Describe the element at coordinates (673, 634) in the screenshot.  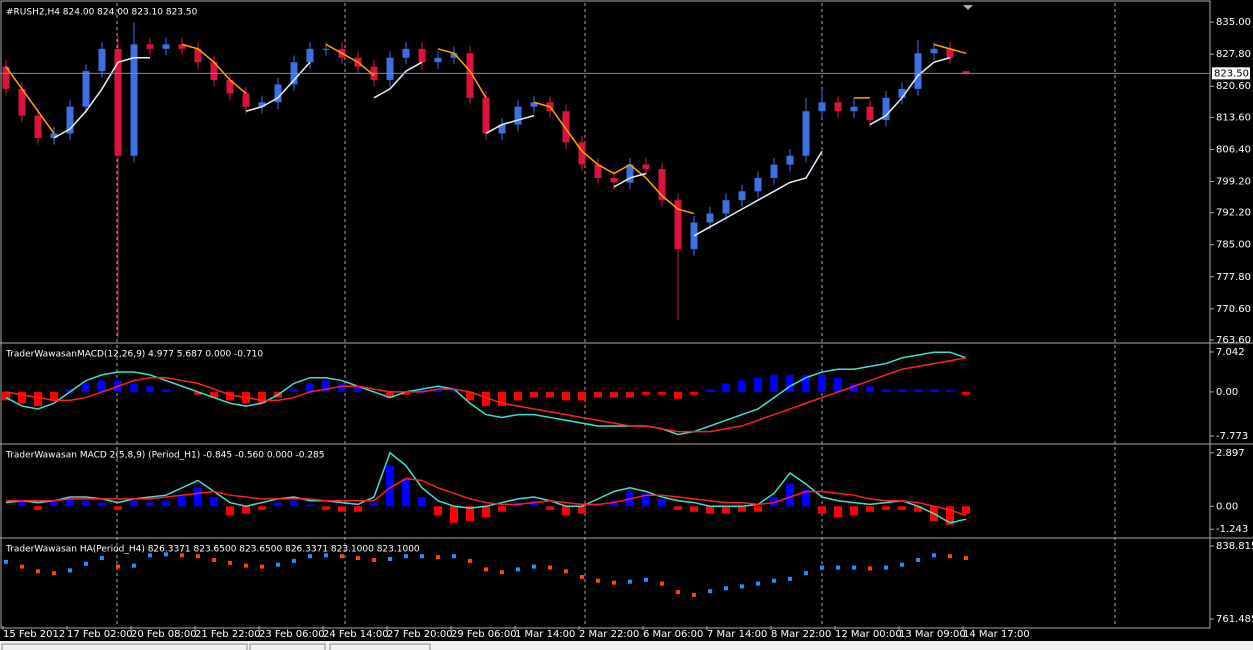
I see `x-tick-label: 6 Mar 06:00` at that location.